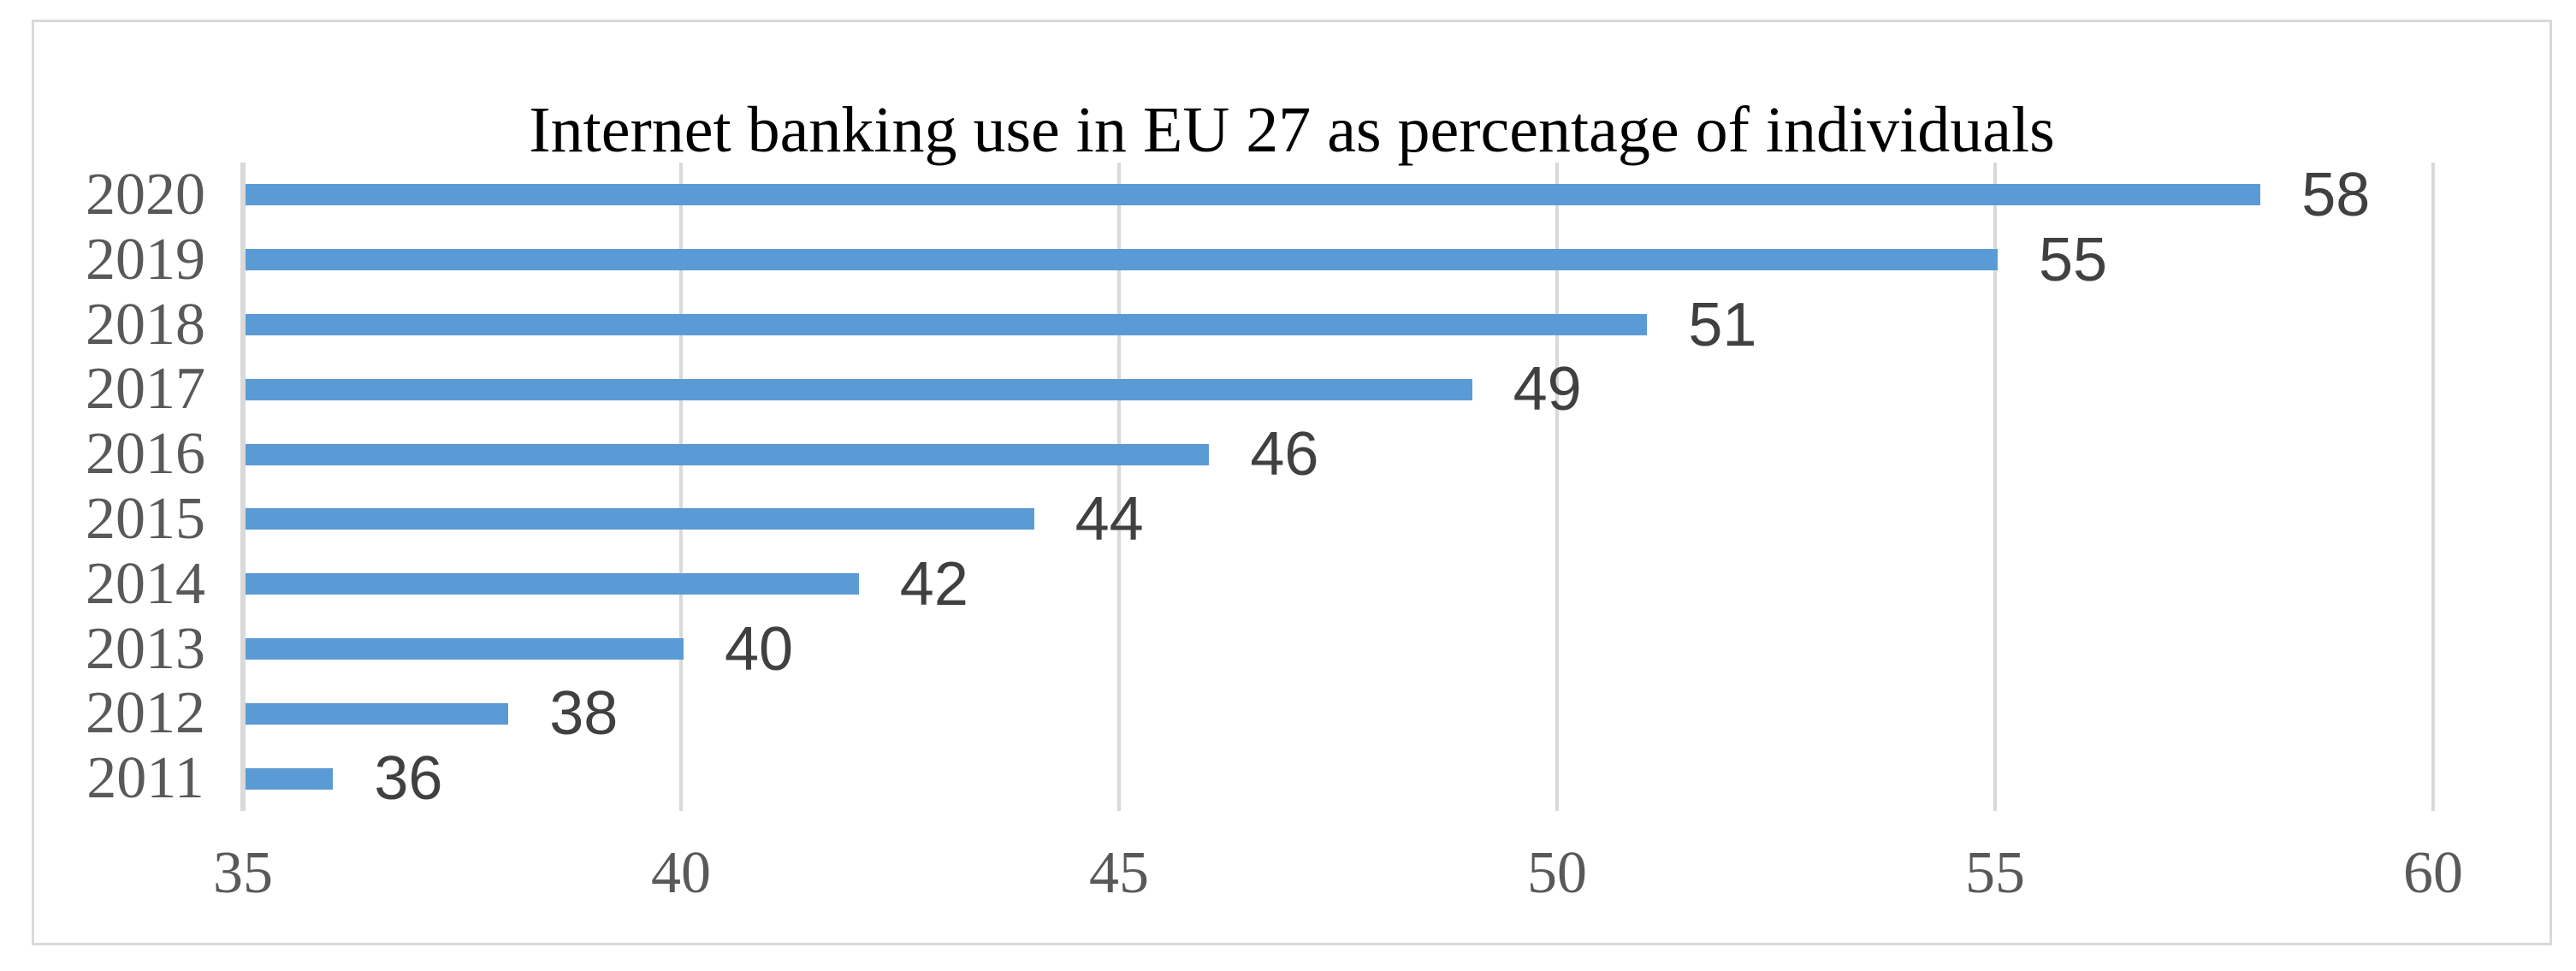 The height and width of the screenshot is (971, 2576). What do you see at coordinates (1557, 873) in the screenshot?
I see `x-tick-label-50: 50` at bounding box center [1557, 873].